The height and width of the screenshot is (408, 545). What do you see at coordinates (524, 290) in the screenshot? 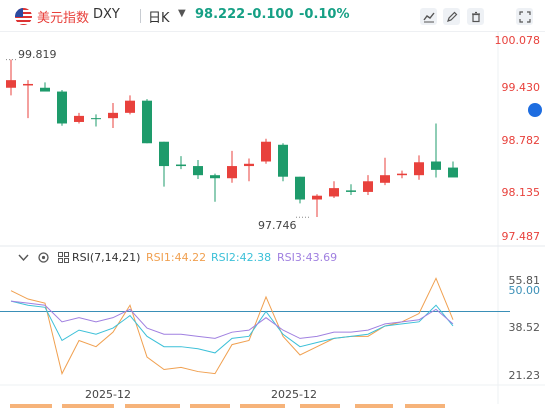
I see `rsi-axis-label: 50.00` at bounding box center [524, 290].